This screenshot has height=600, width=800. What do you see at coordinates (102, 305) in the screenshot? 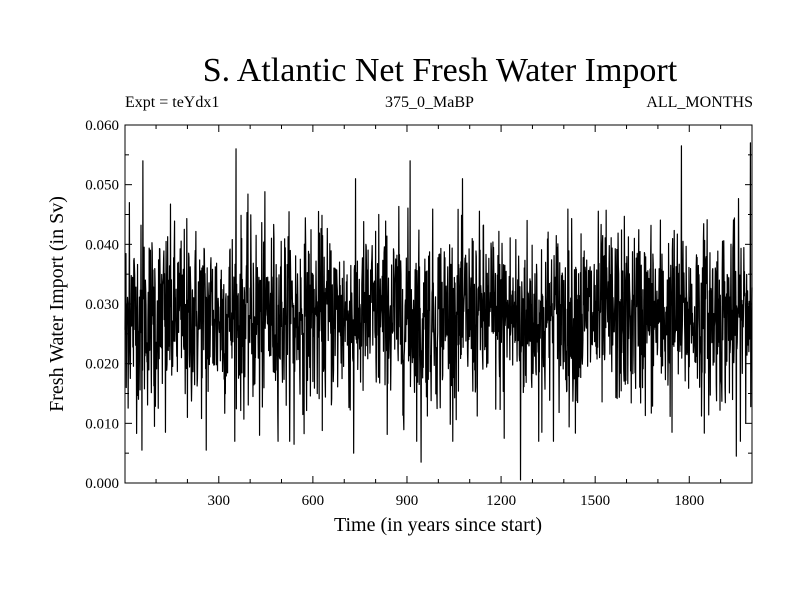
I see `y-tick-label: 0.030` at bounding box center [102, 305].